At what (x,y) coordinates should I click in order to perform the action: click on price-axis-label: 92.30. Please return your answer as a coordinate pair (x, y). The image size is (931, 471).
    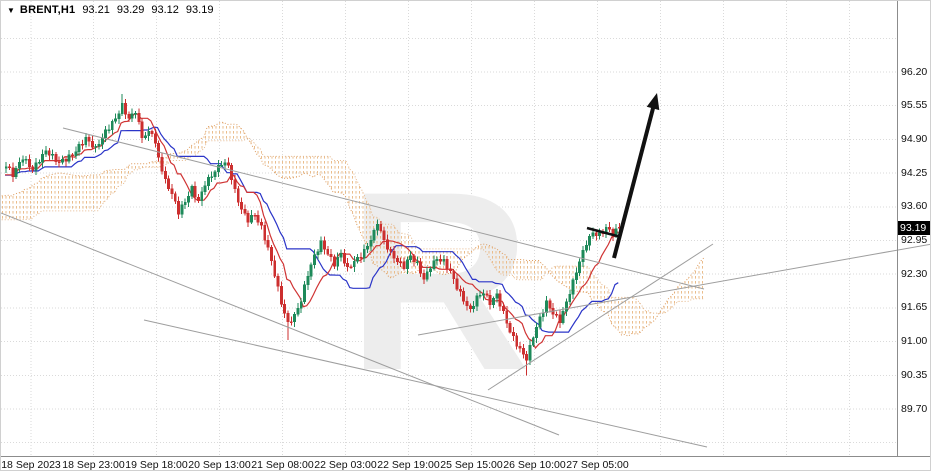
    Looking at the image, I should click on (914, 273).